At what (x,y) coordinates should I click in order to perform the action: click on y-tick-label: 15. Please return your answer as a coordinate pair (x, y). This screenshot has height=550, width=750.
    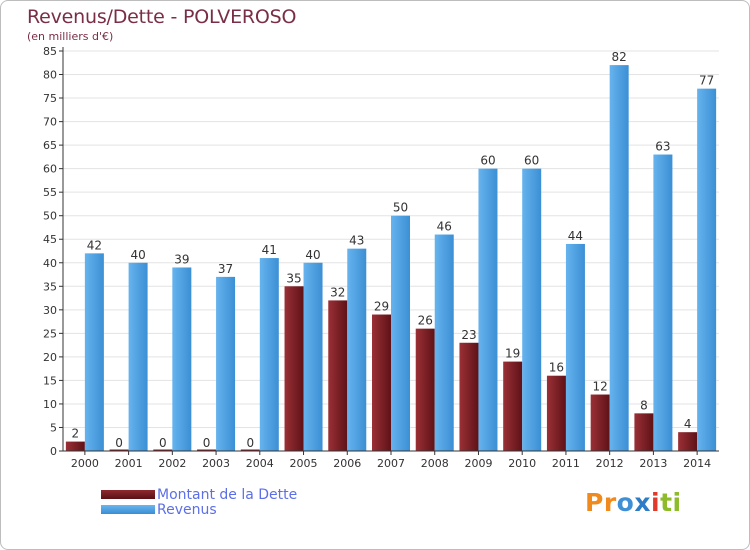
    Looking at the image, I should click on (50, 380).